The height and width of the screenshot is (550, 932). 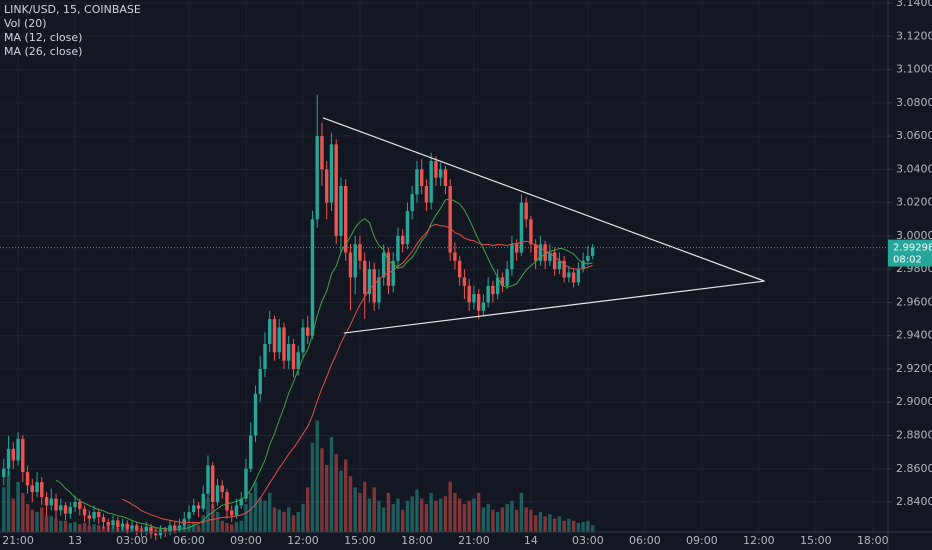 What do you see at coordinates (531, 540) in the screenshot?
I see `x-tick-label: 14` at bounding box center [531, 540].